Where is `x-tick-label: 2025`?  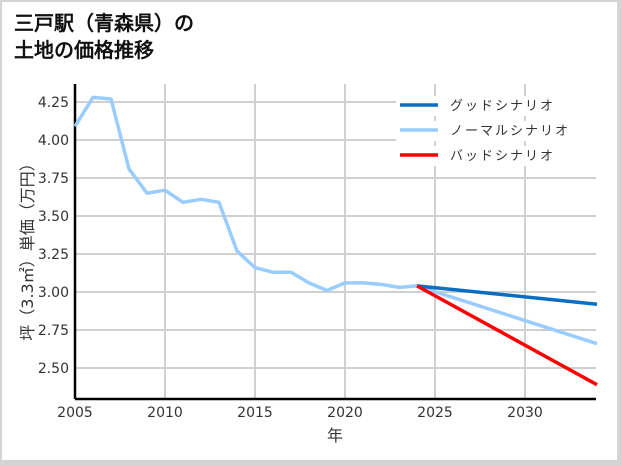
x-tick-label: 2025 is located at coordinates (435, 413).